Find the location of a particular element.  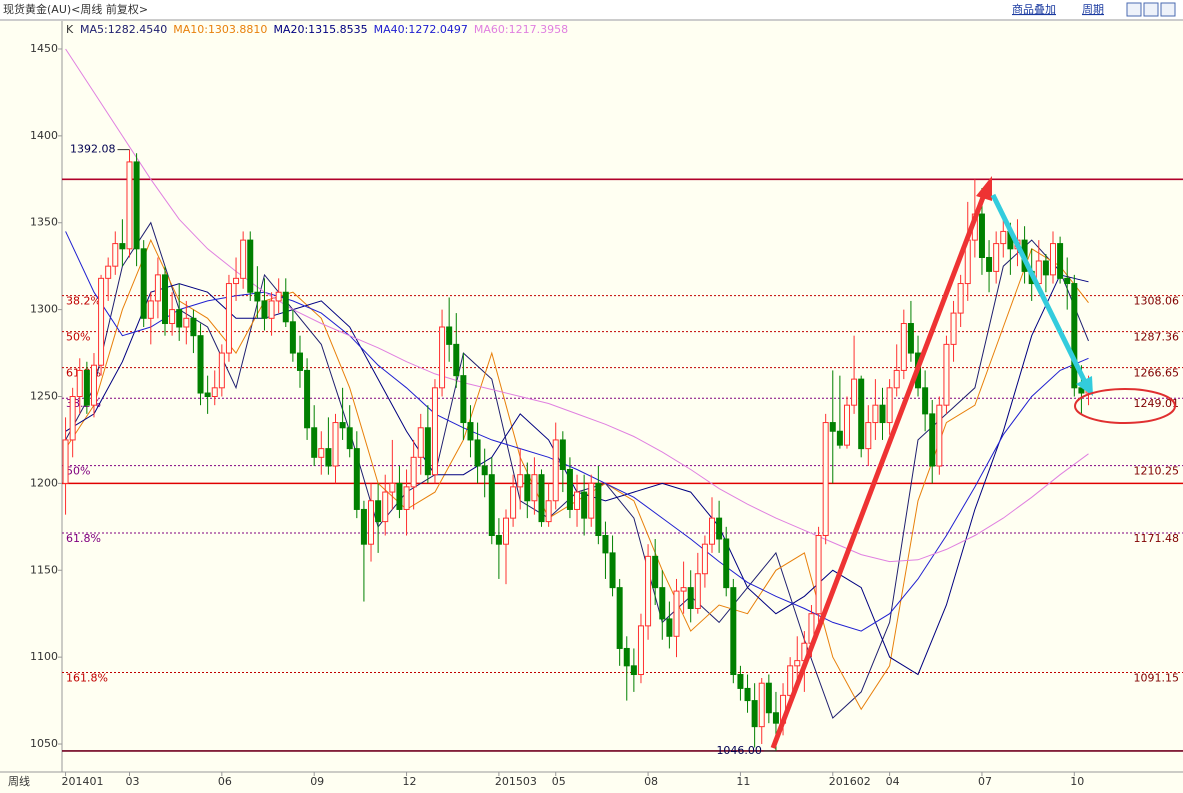

toolbar-icons is located at coordinates (1151, 9).